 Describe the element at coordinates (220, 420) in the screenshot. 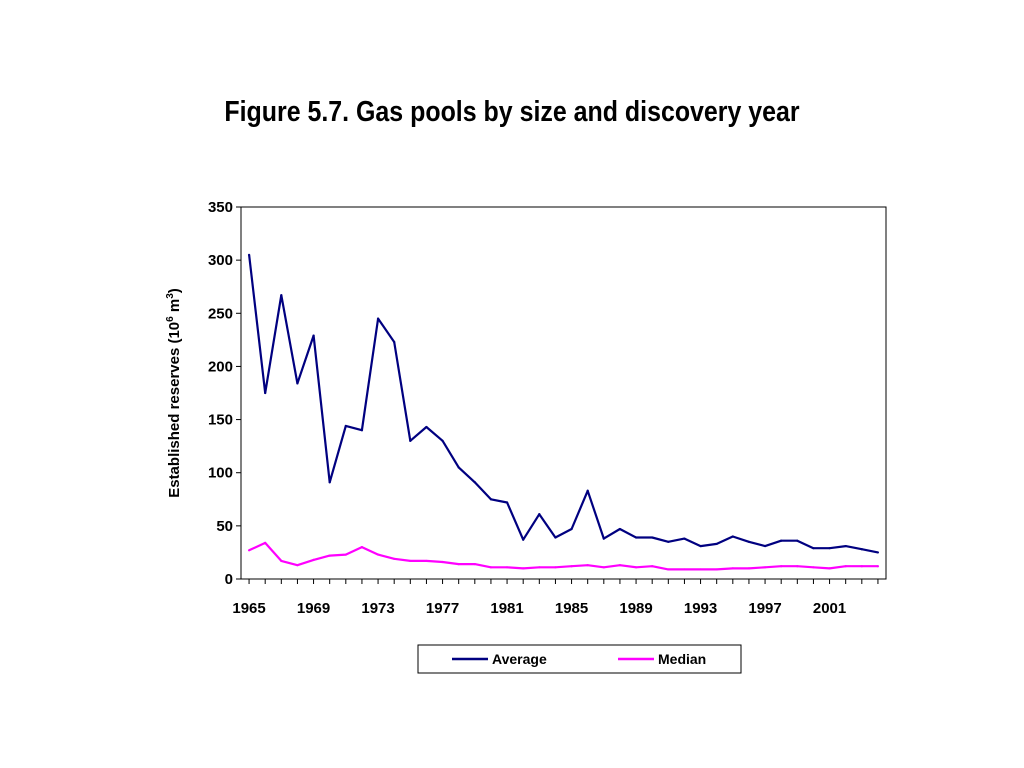

I see `y-tick-label: 150` at that location.